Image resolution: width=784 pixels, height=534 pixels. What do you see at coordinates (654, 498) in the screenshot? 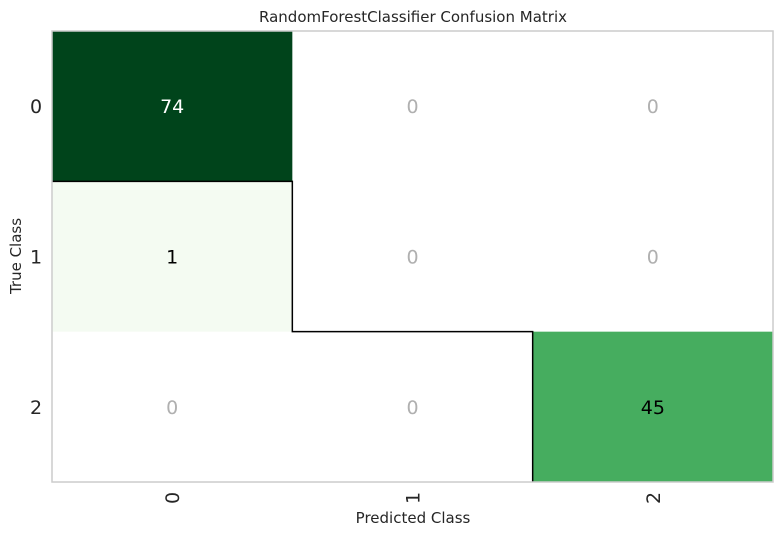
I see `x-tick-2: 2` at bounding box center [654, 498].